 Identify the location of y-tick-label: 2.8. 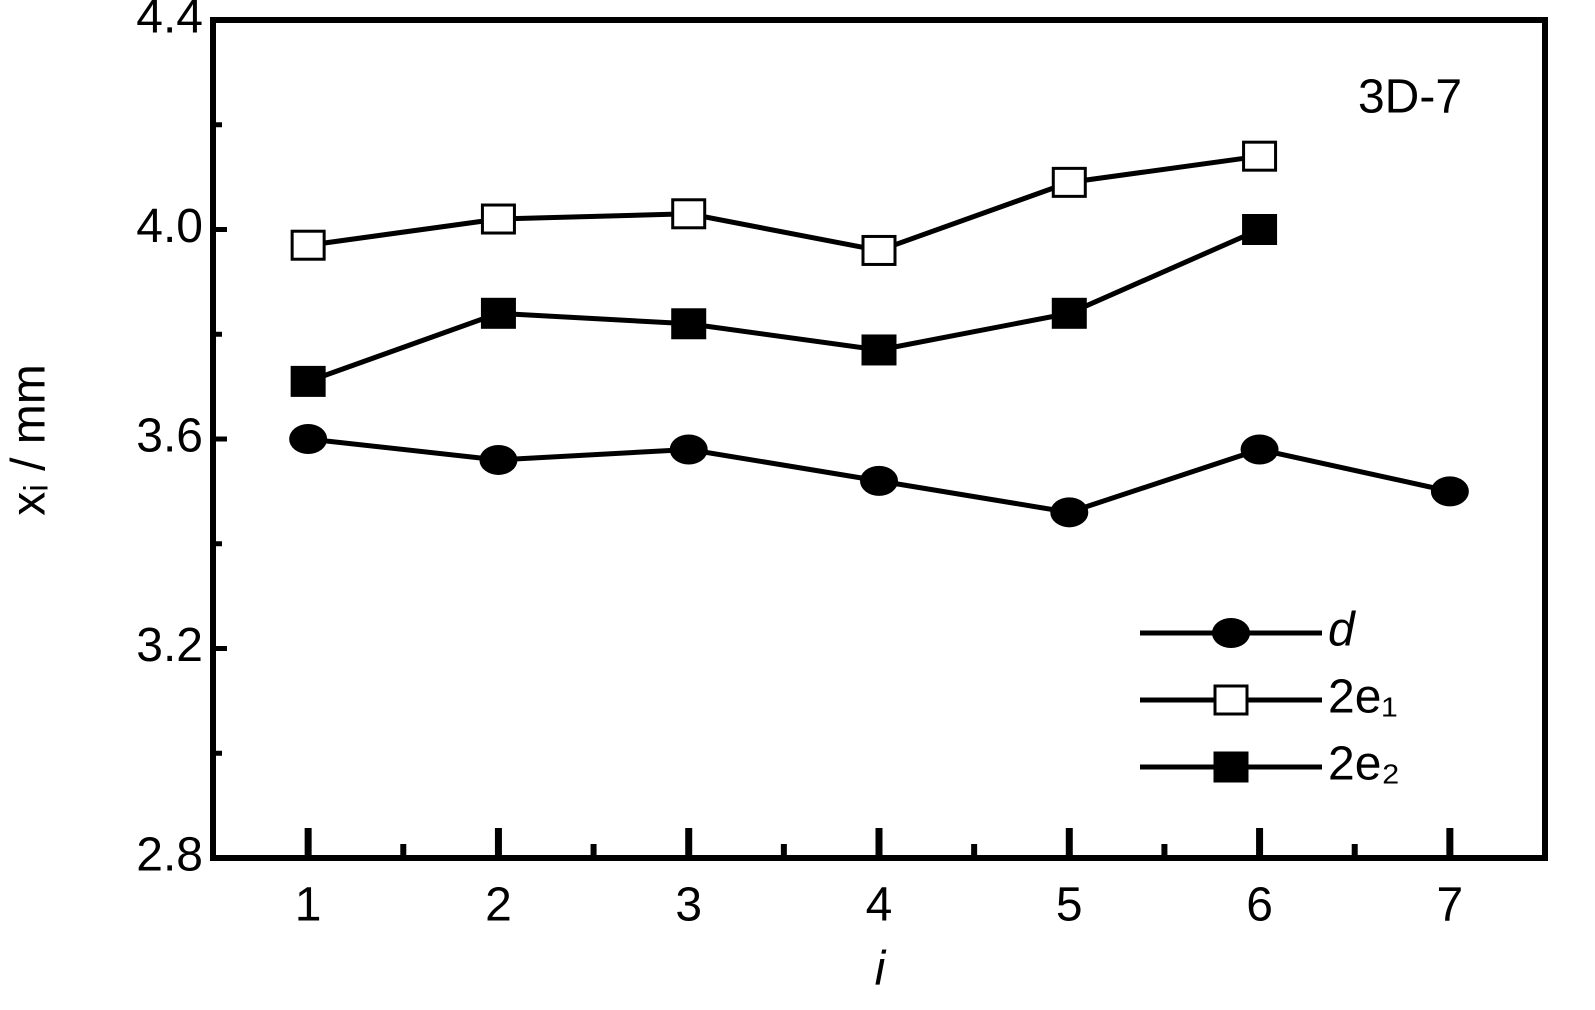
(169, 855).